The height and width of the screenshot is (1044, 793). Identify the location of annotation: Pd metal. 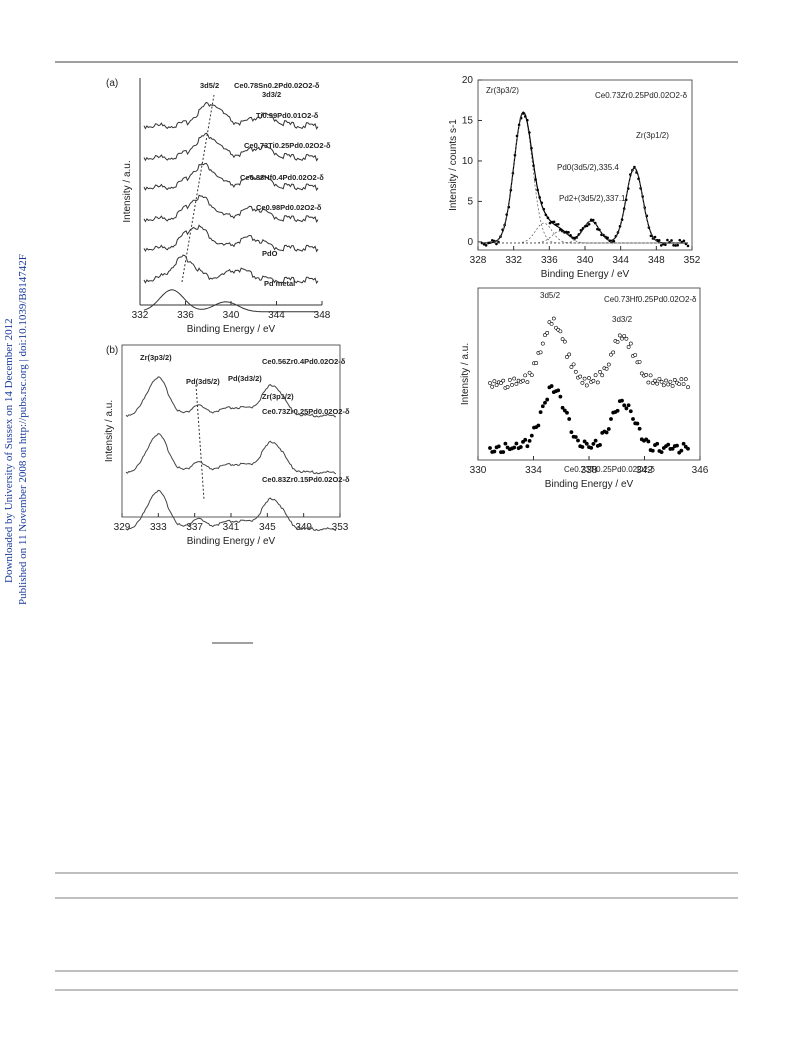
(279, 283).